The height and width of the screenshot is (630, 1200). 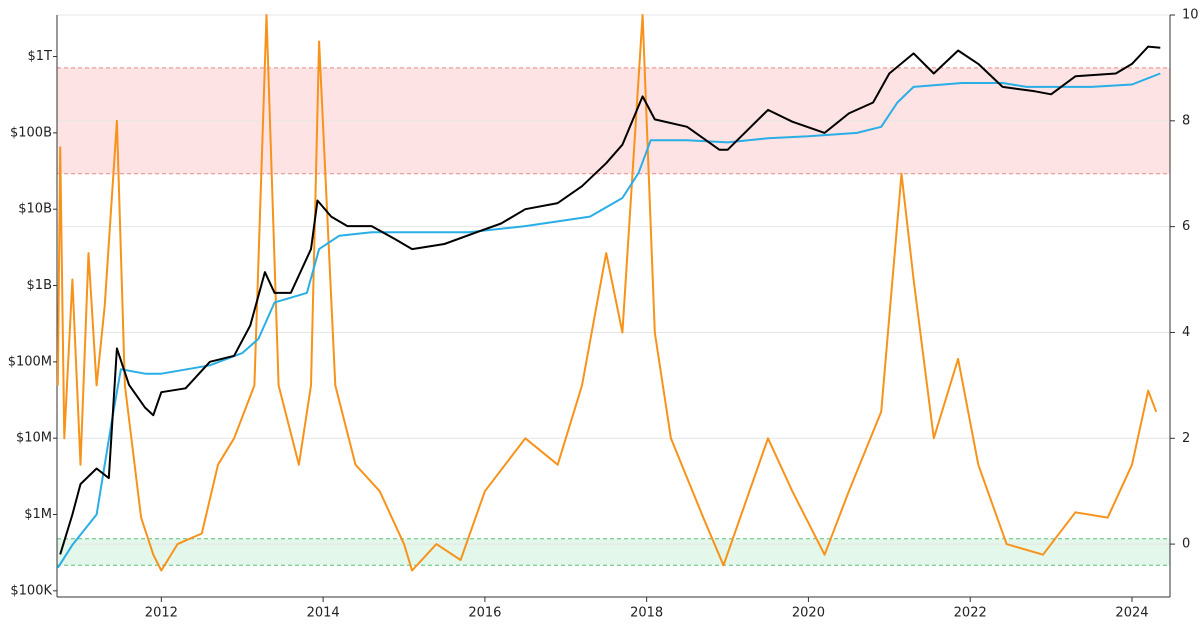 I want to click on y-tick-label: $1M, so click(x=38, y=514).